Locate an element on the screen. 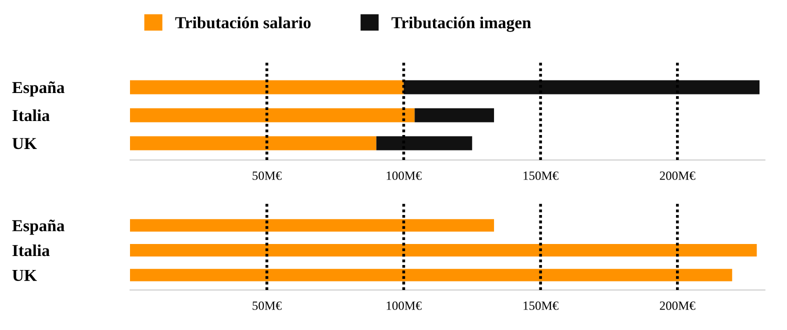 This screenshot has width=787, height=330. legend-label: Tributación salario is located at coordinates (243, 22).